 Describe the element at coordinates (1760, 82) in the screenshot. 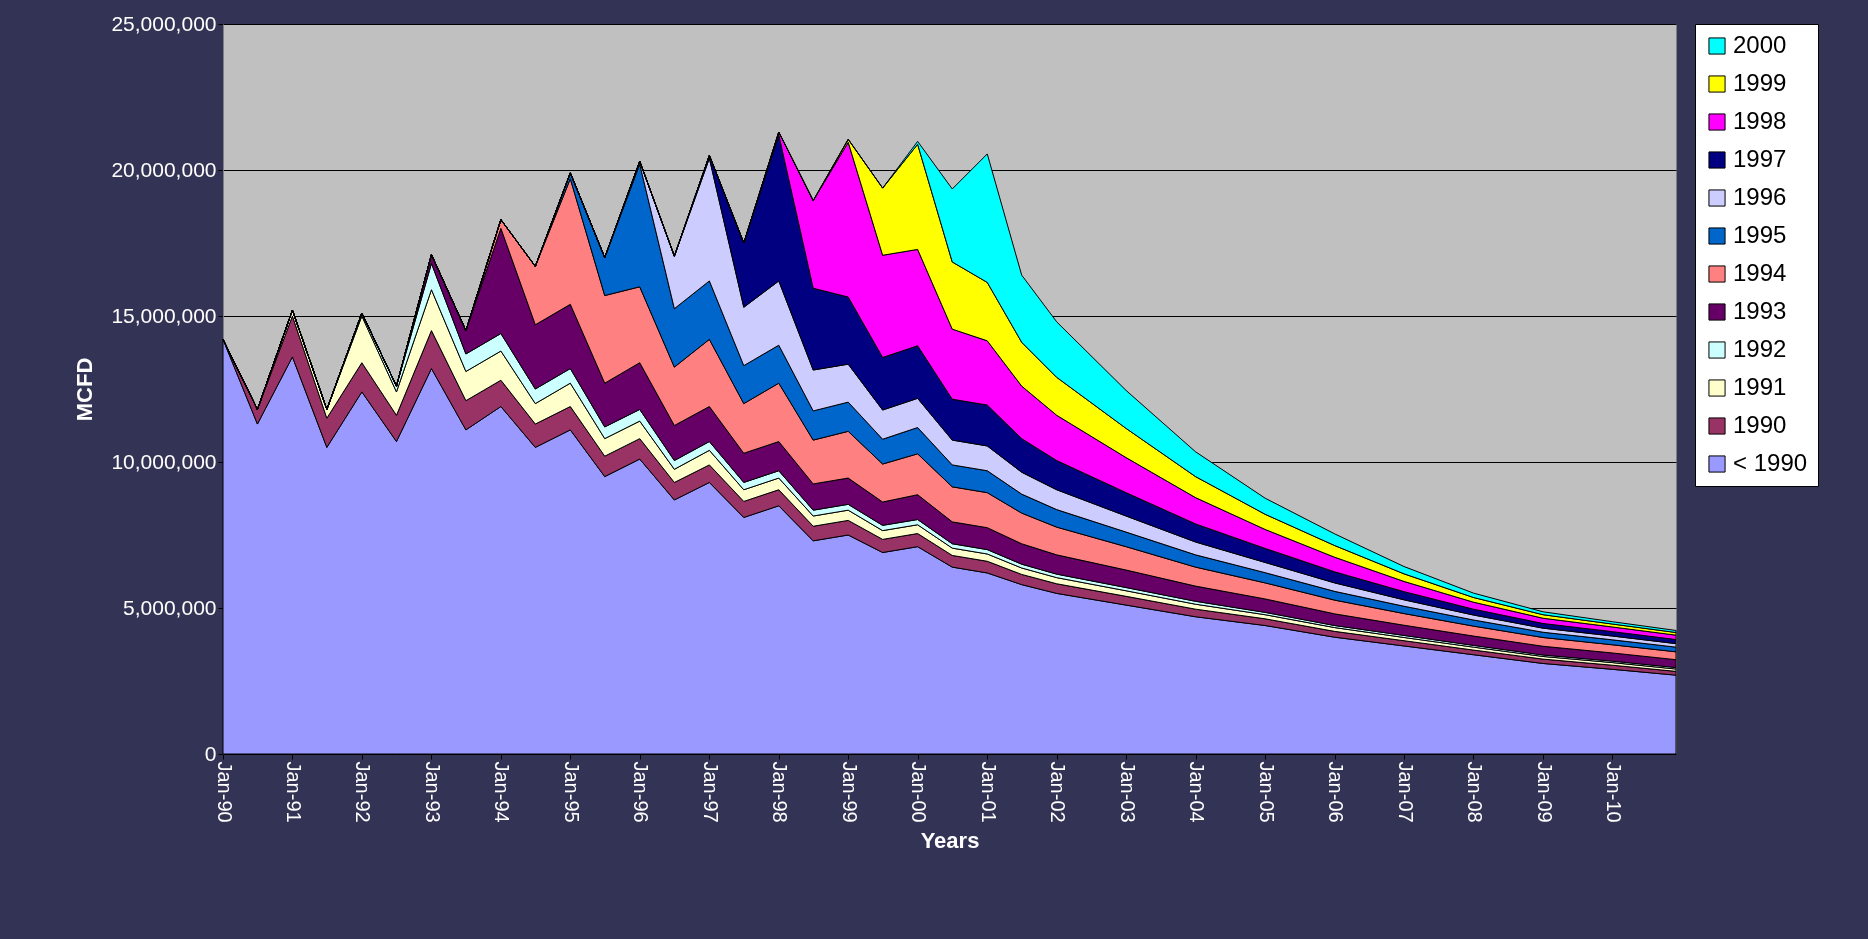

I see `legend-label: 1999` at that location.